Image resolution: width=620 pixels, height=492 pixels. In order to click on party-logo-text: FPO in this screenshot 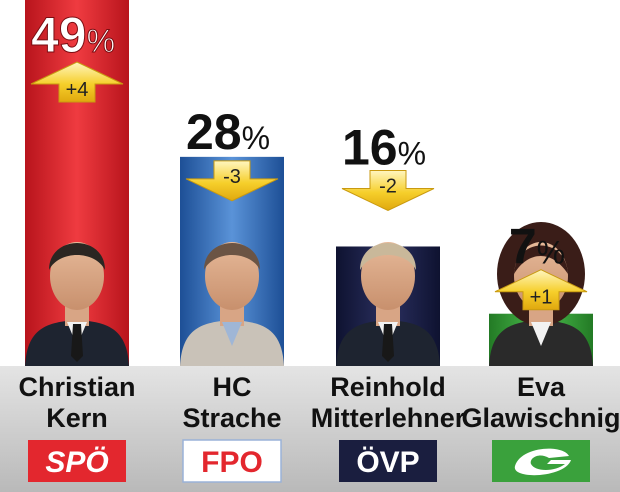, I will do `click(232, 462)`.